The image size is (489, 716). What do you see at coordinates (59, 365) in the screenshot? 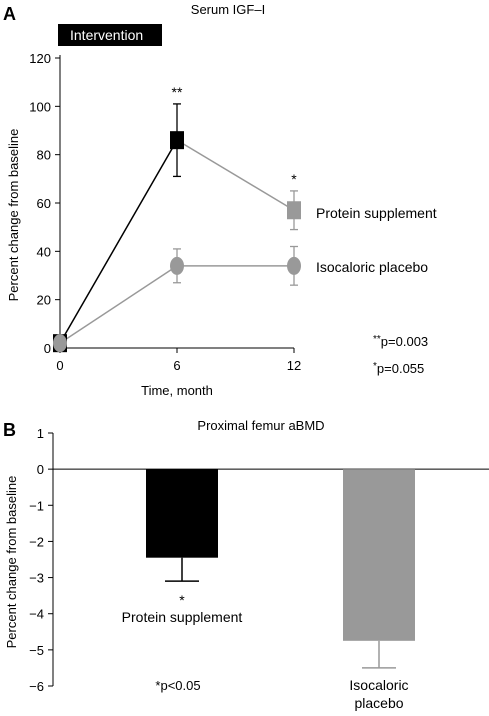
I see `panel-a-x-tick-label: 0` at bounding box center [59, 365].